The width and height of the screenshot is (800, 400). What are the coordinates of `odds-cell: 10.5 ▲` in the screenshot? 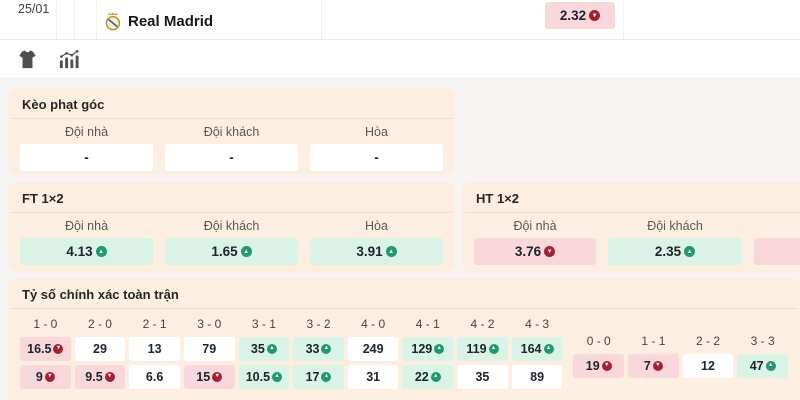 It's located at (264, 377).